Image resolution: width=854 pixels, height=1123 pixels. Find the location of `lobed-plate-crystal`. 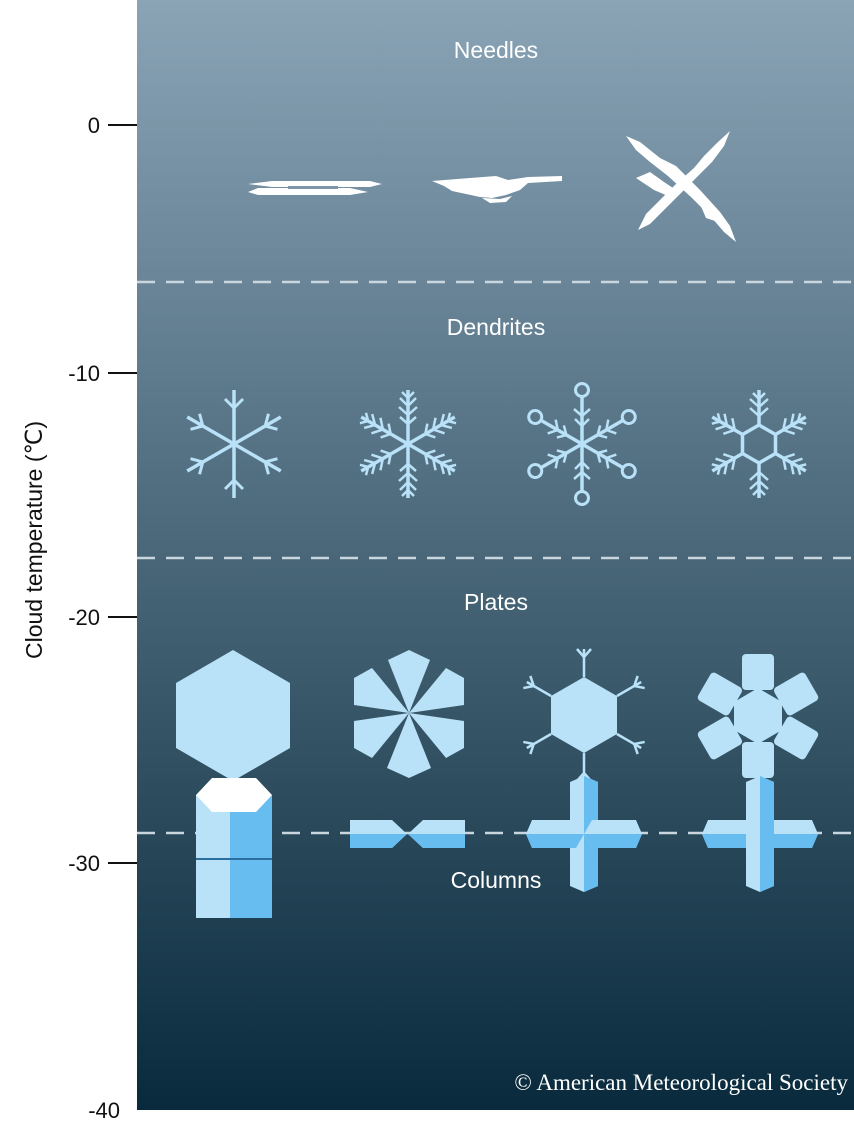

lobed-plate-crystal is located at coordinates (758, 716).